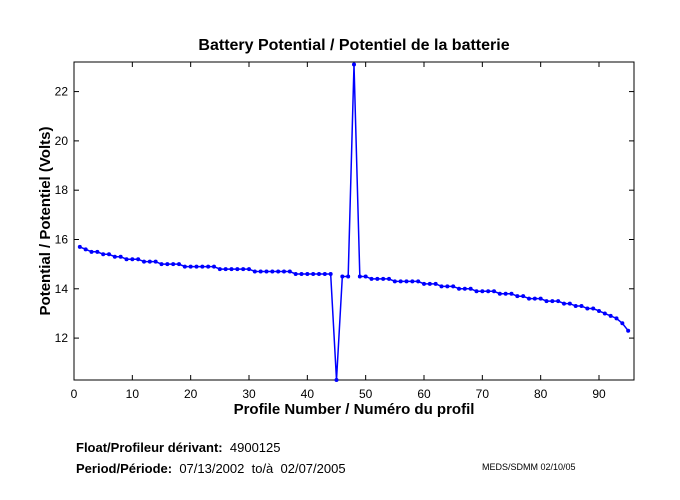 The height and width of the screenshot is (500, 680). Describe the element at coordinates (366, 394) in the screenshot. I see `x-tick-label: 50` at that location.